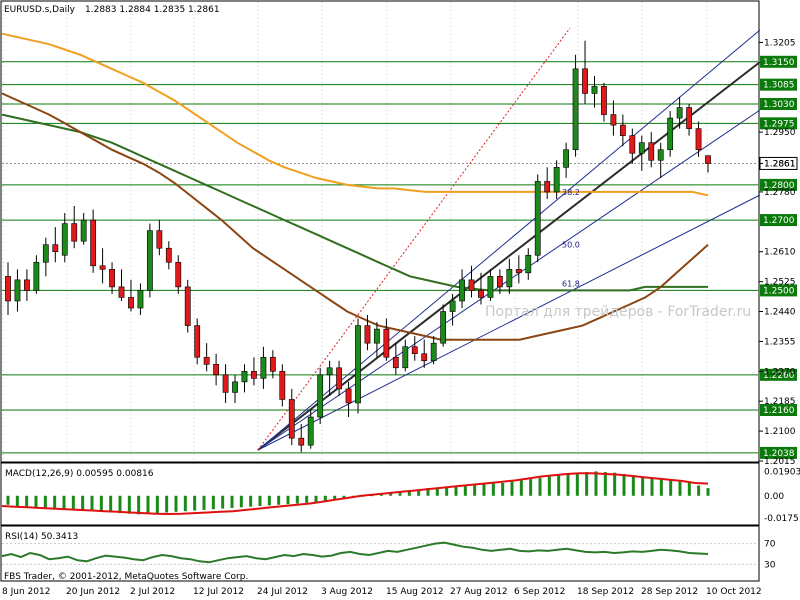 This screenshot has height=600, width=800. I want to click on time-label: 8 Jun 2012, so click(26, 592).